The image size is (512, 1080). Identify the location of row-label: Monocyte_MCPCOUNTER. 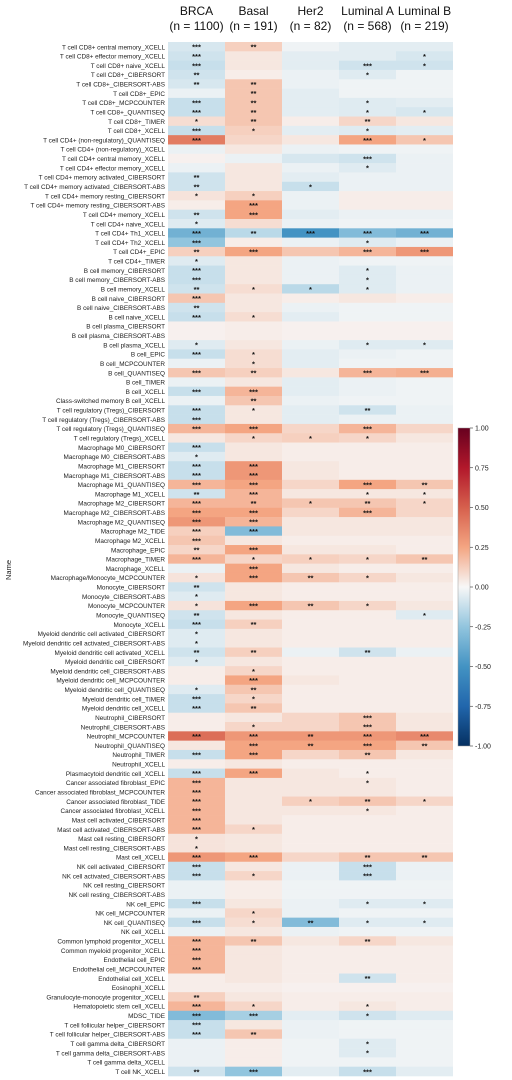
(126, 606).